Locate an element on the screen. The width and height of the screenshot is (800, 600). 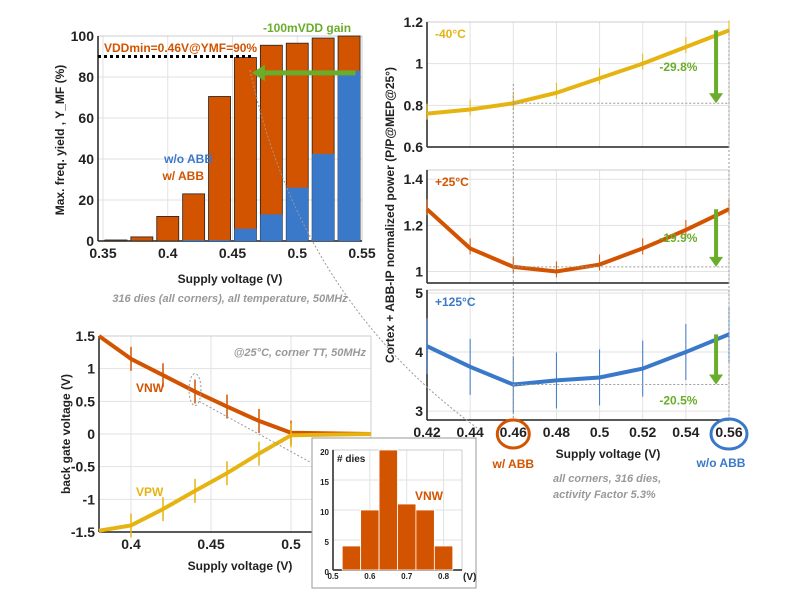
y-tick-label: 40 is located at coordinates (86, 159).